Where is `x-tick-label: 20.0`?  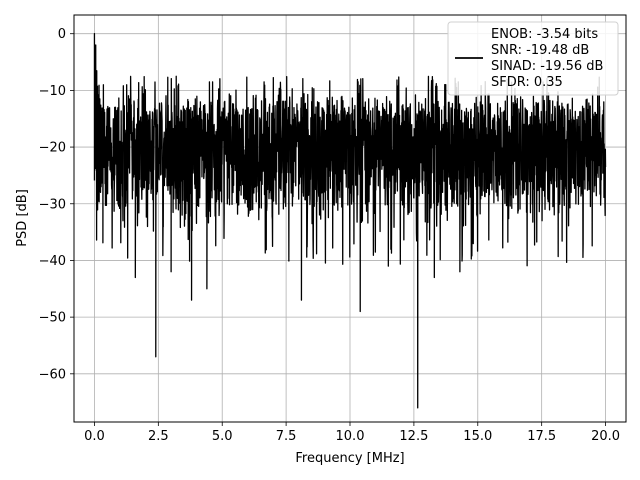 x-tick-label: 20.0 is located at coordinates (605, 436).